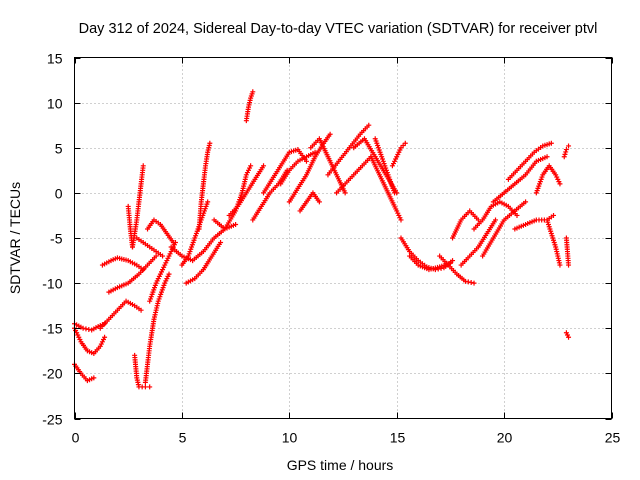 This screenshot has width=640, height=480. I want to click on series-arc45, so click(566, 151).